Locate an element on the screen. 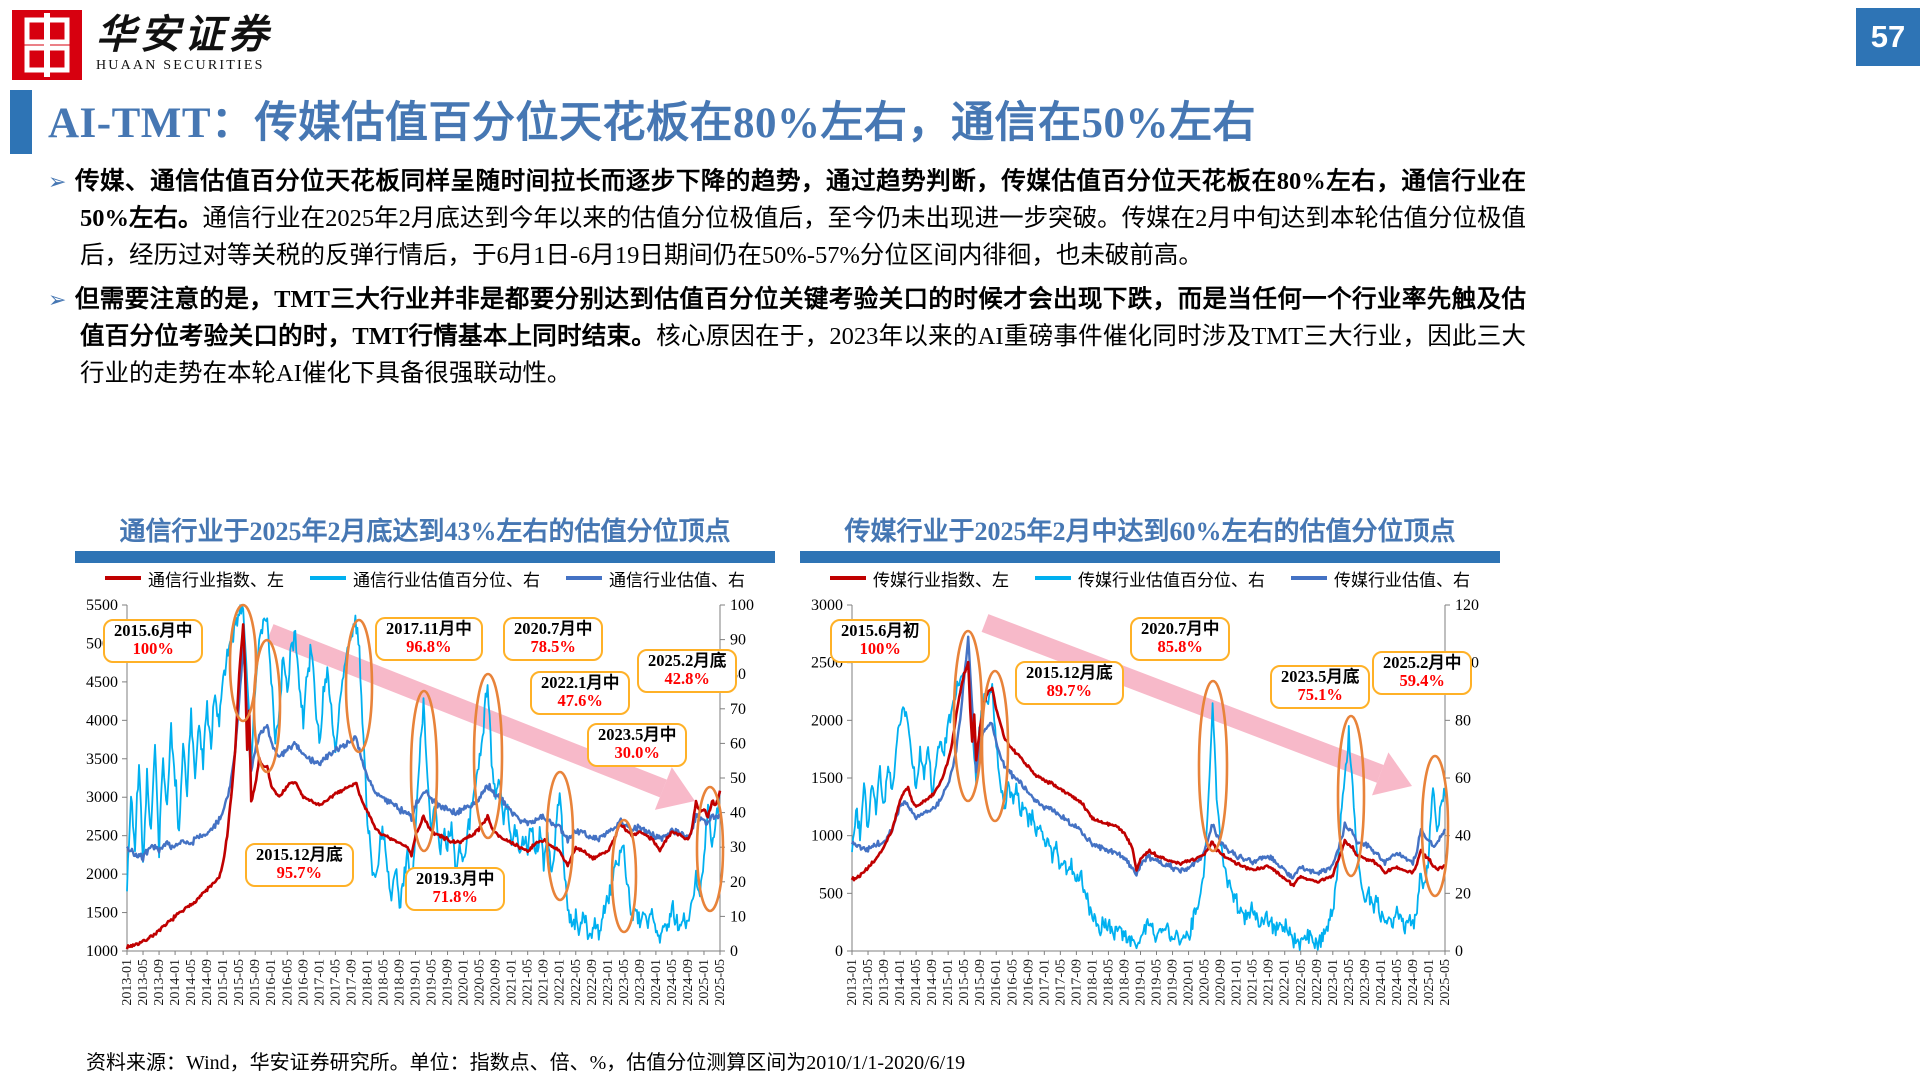 Image resolution: width=1920 pixels, height=1080 pixels. callout: 2019.3月中 71.8% is located at coordinates (455, 889).